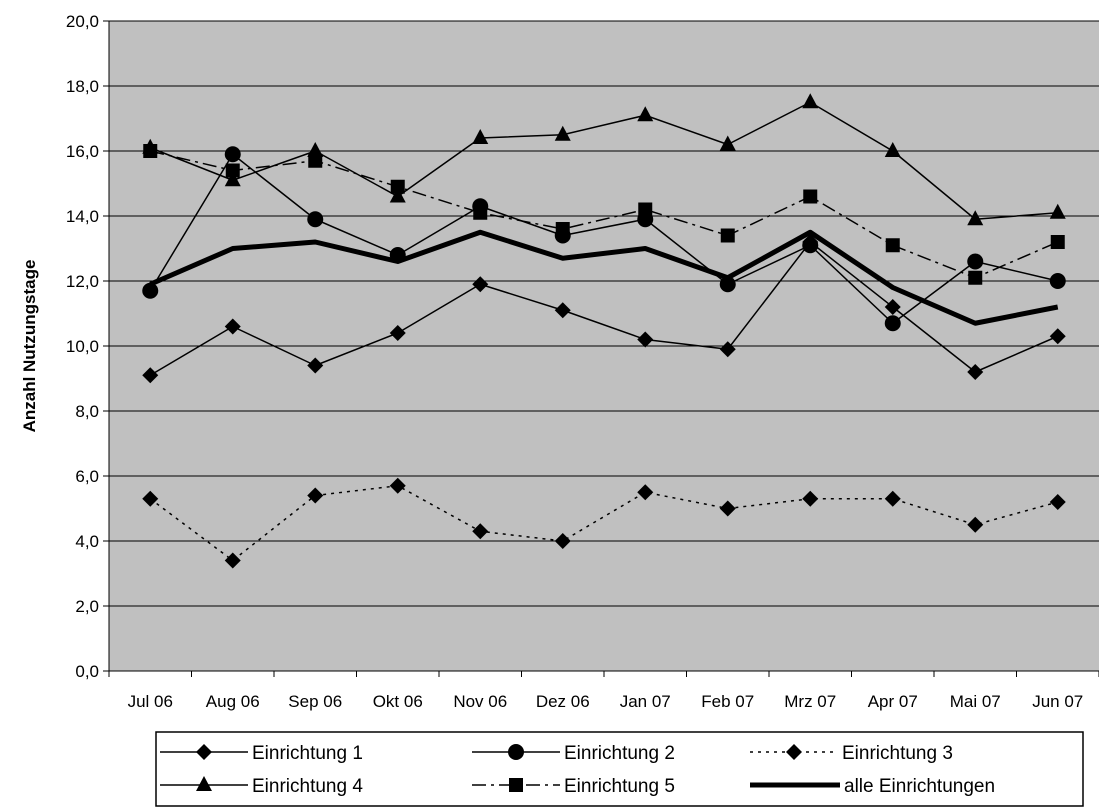 The image size is (1099, 812). Describe the element at coordinates (619, 786) in the screenshot. I see `legend-label: Einrichtung 5` at that location.